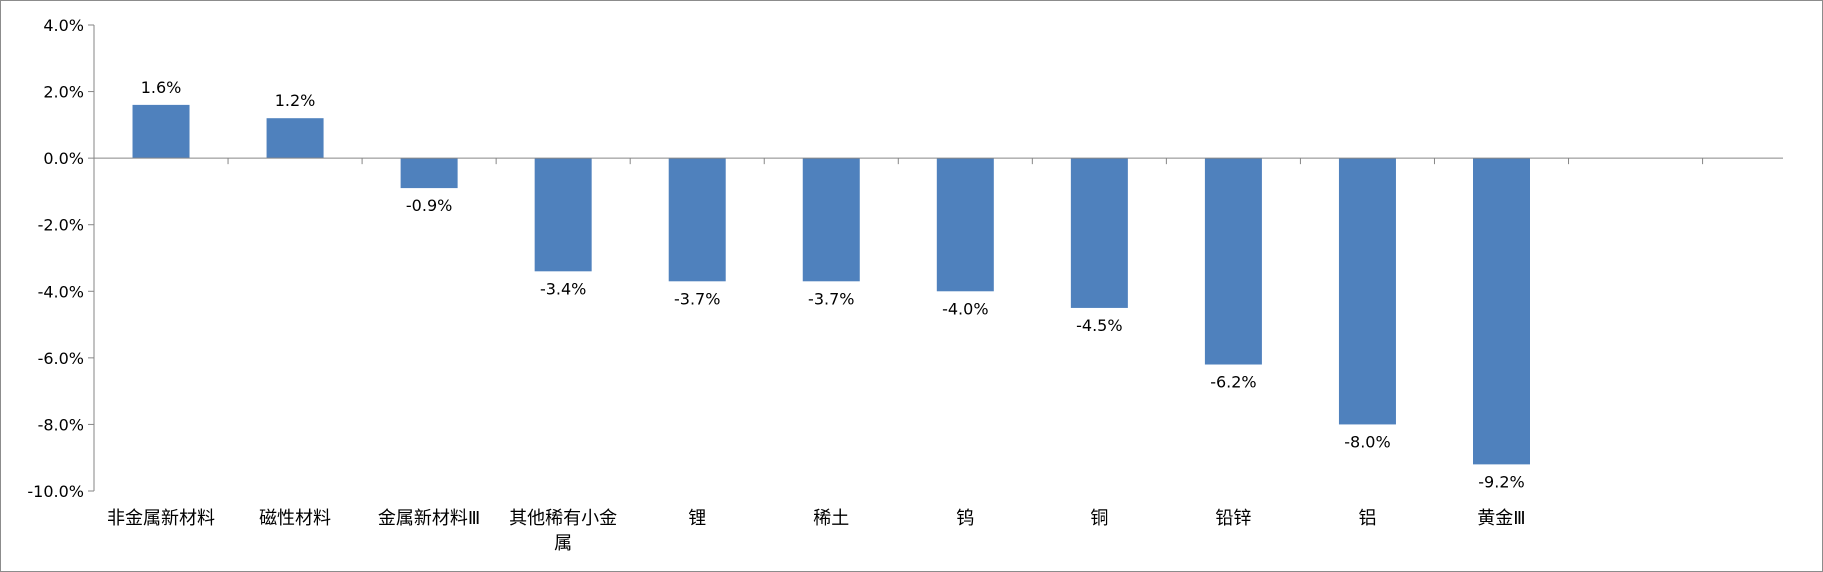 The width and height of the screenshot is (1823, 572). I want to click on y-tick-label: 2.0%, so click(63, 92).